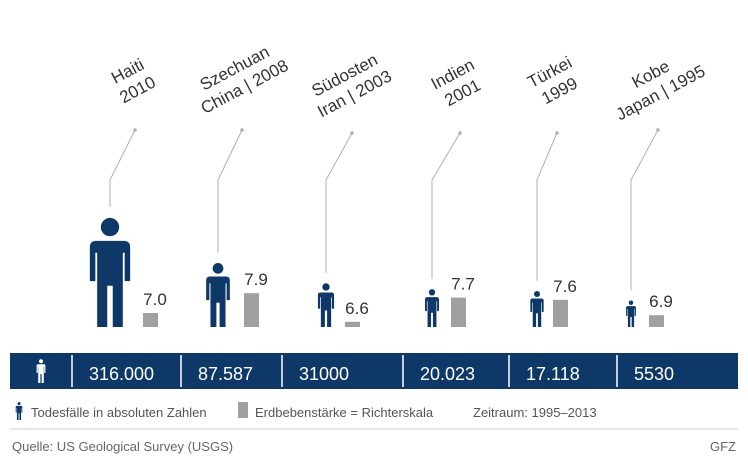 This screenshot has height=467, width=748. I want to click on magnitude-label: 7.7, so click(463, 284).